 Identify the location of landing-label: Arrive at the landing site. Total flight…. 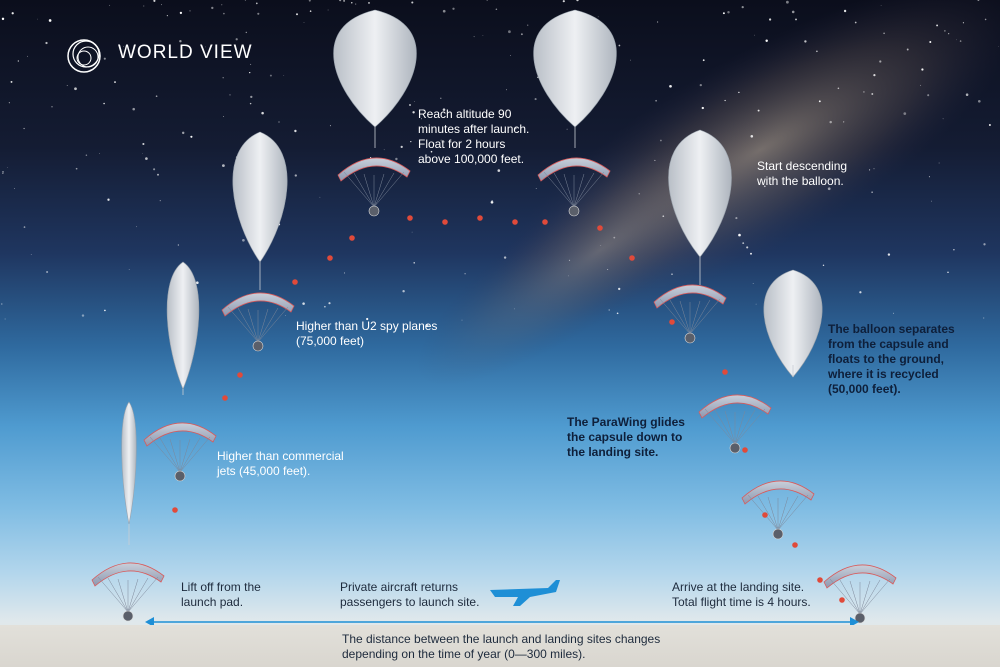
(741, 594).